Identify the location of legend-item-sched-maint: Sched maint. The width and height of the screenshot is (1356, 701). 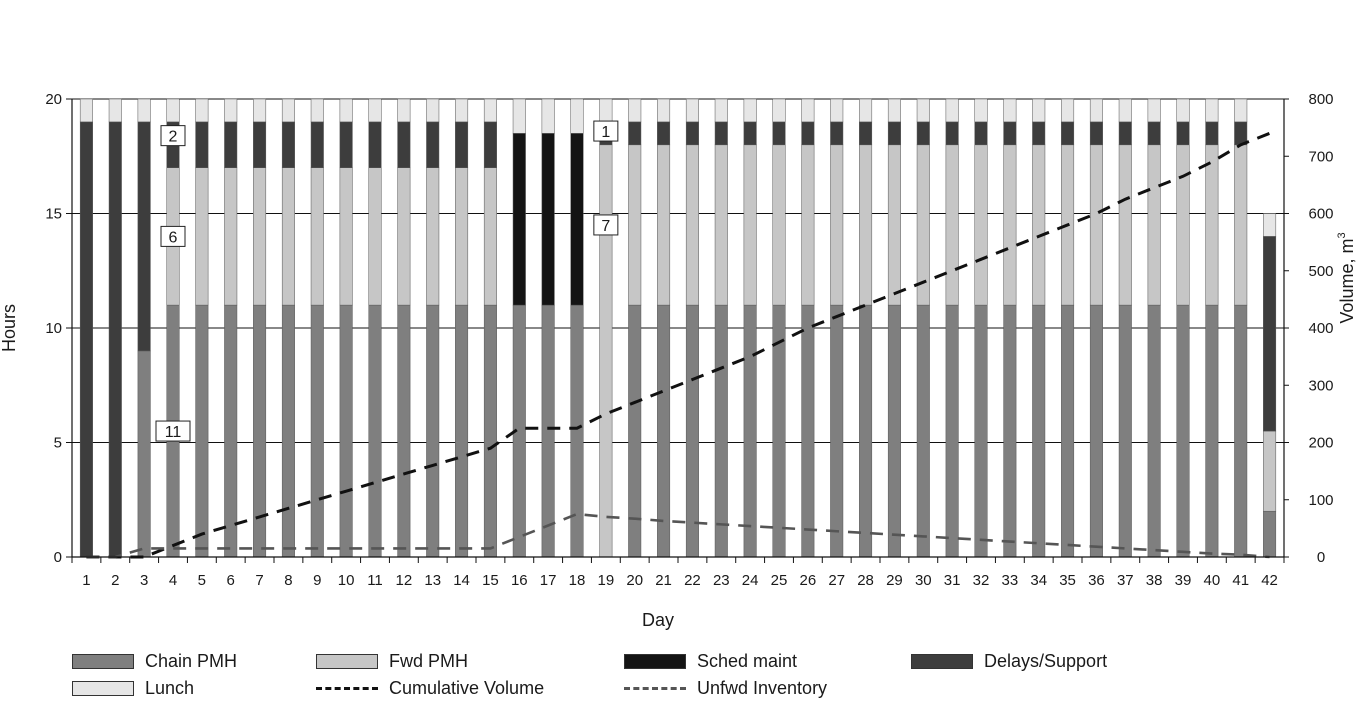
(710, 661).